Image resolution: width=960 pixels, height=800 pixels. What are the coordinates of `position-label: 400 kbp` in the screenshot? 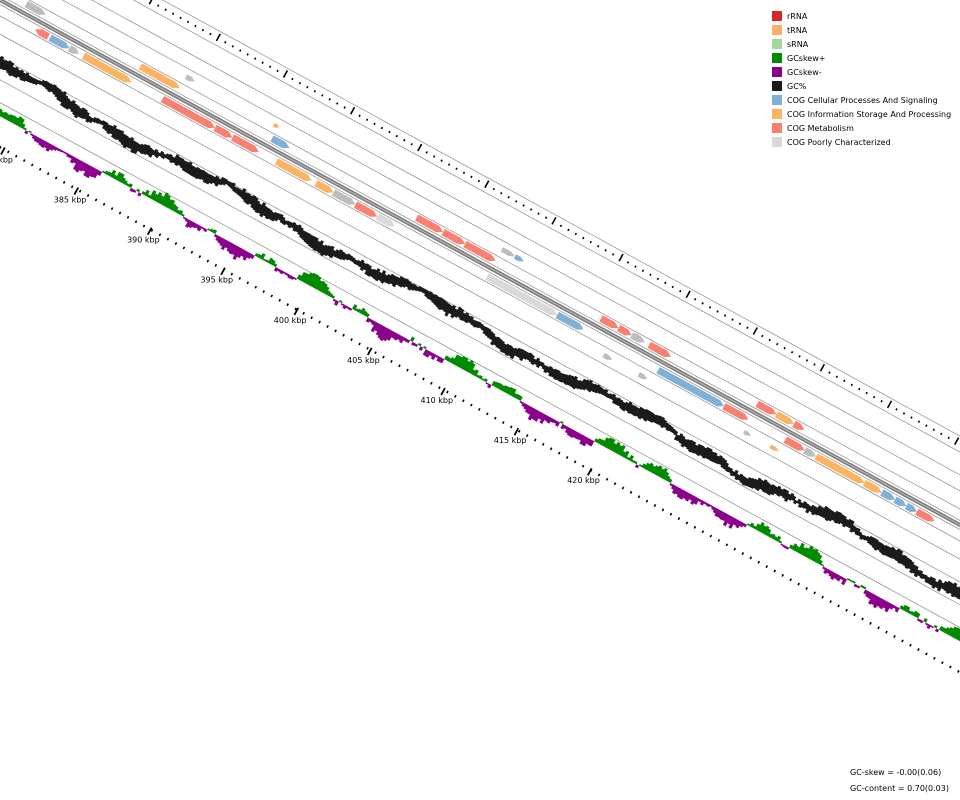 It's located at (290, 320).